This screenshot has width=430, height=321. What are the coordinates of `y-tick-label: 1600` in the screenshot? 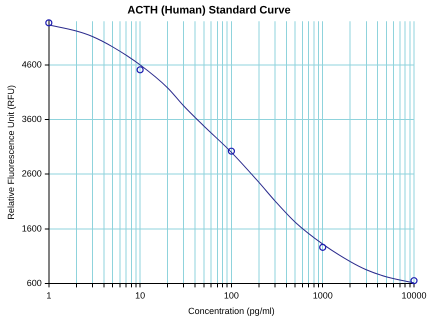 It's located at (32, 228).